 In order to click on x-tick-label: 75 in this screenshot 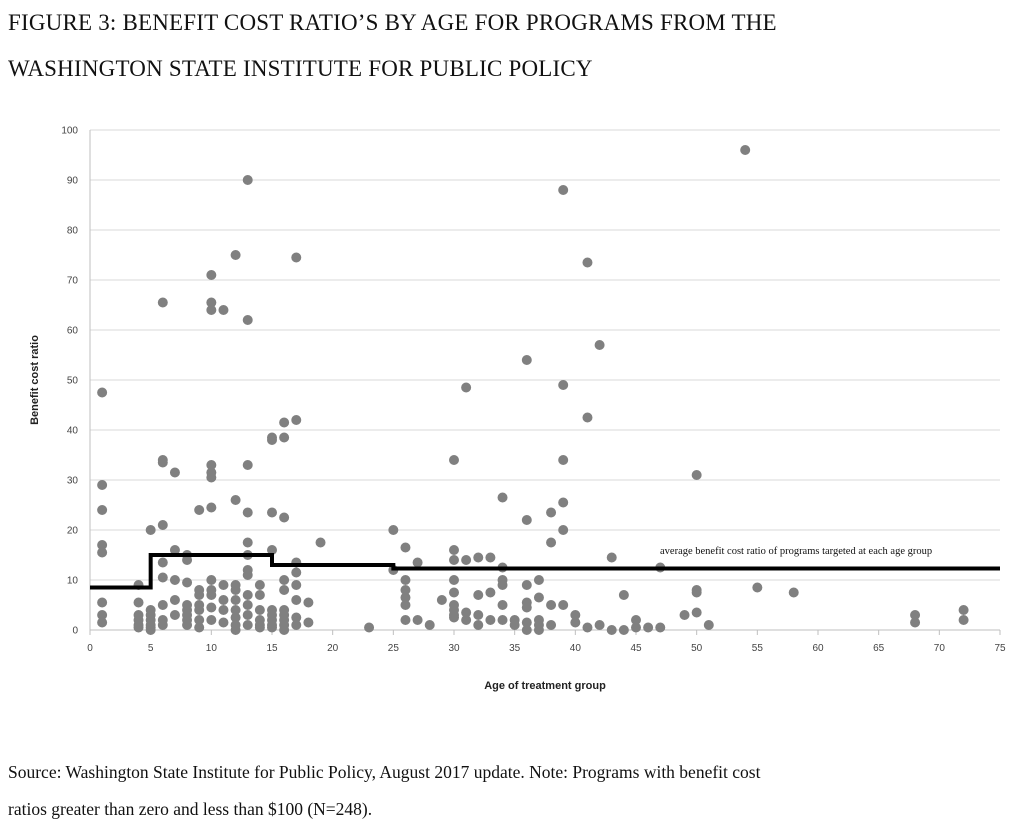, I will do `click(1000, 648)`.